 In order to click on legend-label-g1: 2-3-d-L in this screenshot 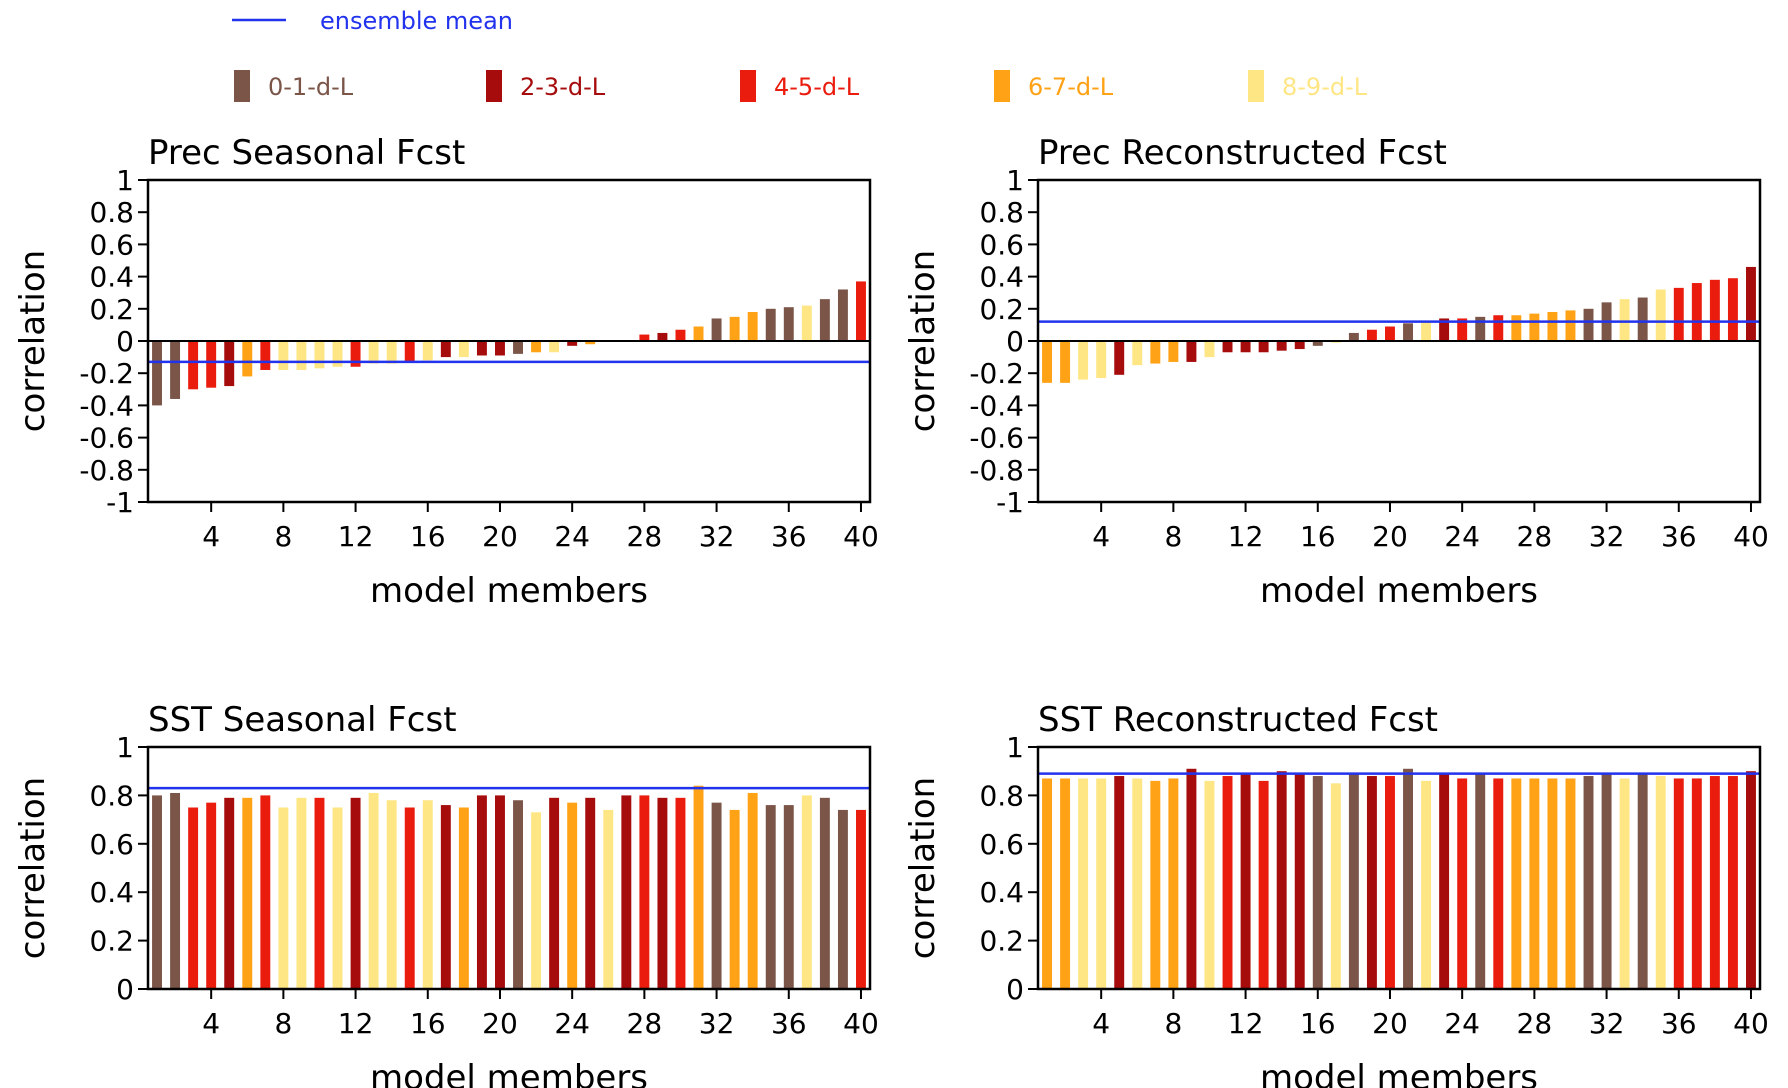, I will do `click(563, 87)`.